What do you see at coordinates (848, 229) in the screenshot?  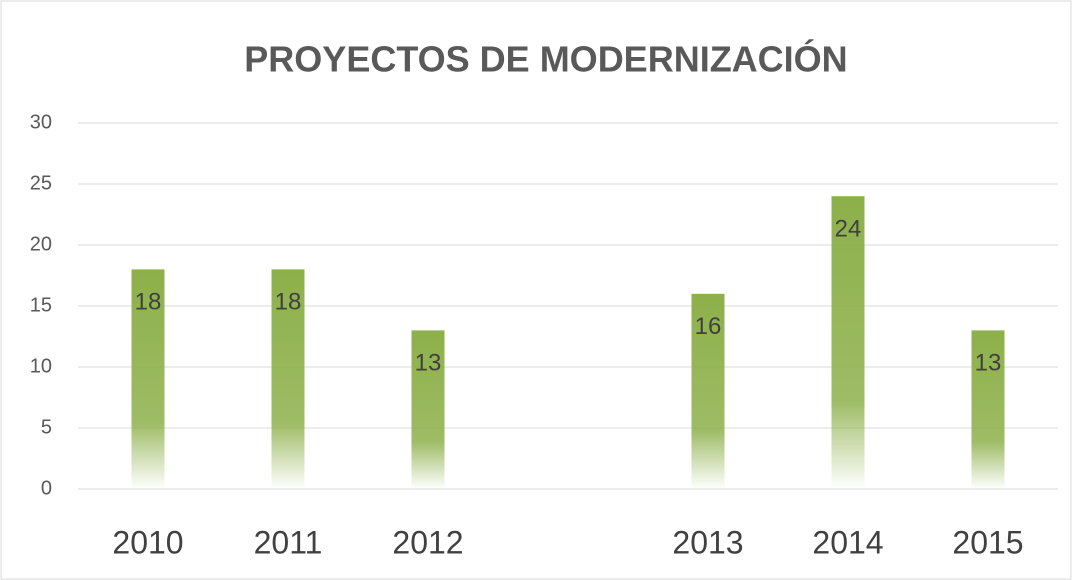 I see `data-label: 24` at bounding box center [848, 229].